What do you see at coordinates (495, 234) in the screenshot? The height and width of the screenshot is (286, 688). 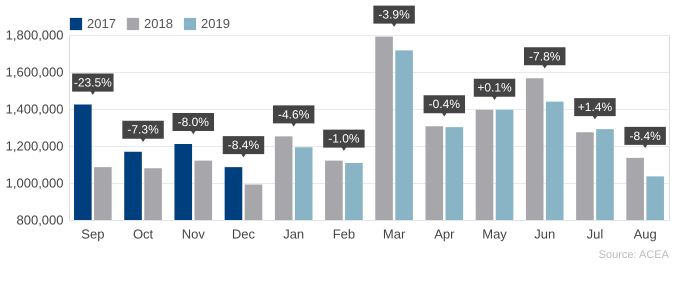 I see `x-tick-label: May` at bounding box center [495, 234].